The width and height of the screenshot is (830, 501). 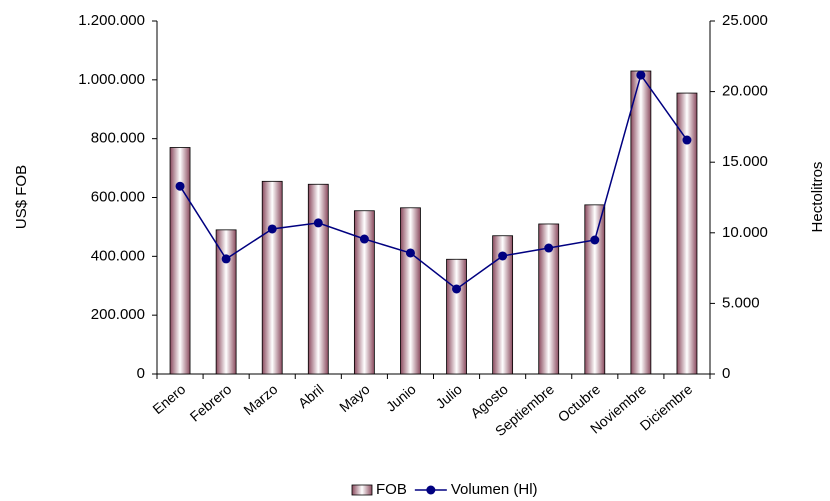 What do you see at coordinates (118, 138) in the screenshot?
I see `y-tick-label: 800.000` at bounding box center [118, 138].